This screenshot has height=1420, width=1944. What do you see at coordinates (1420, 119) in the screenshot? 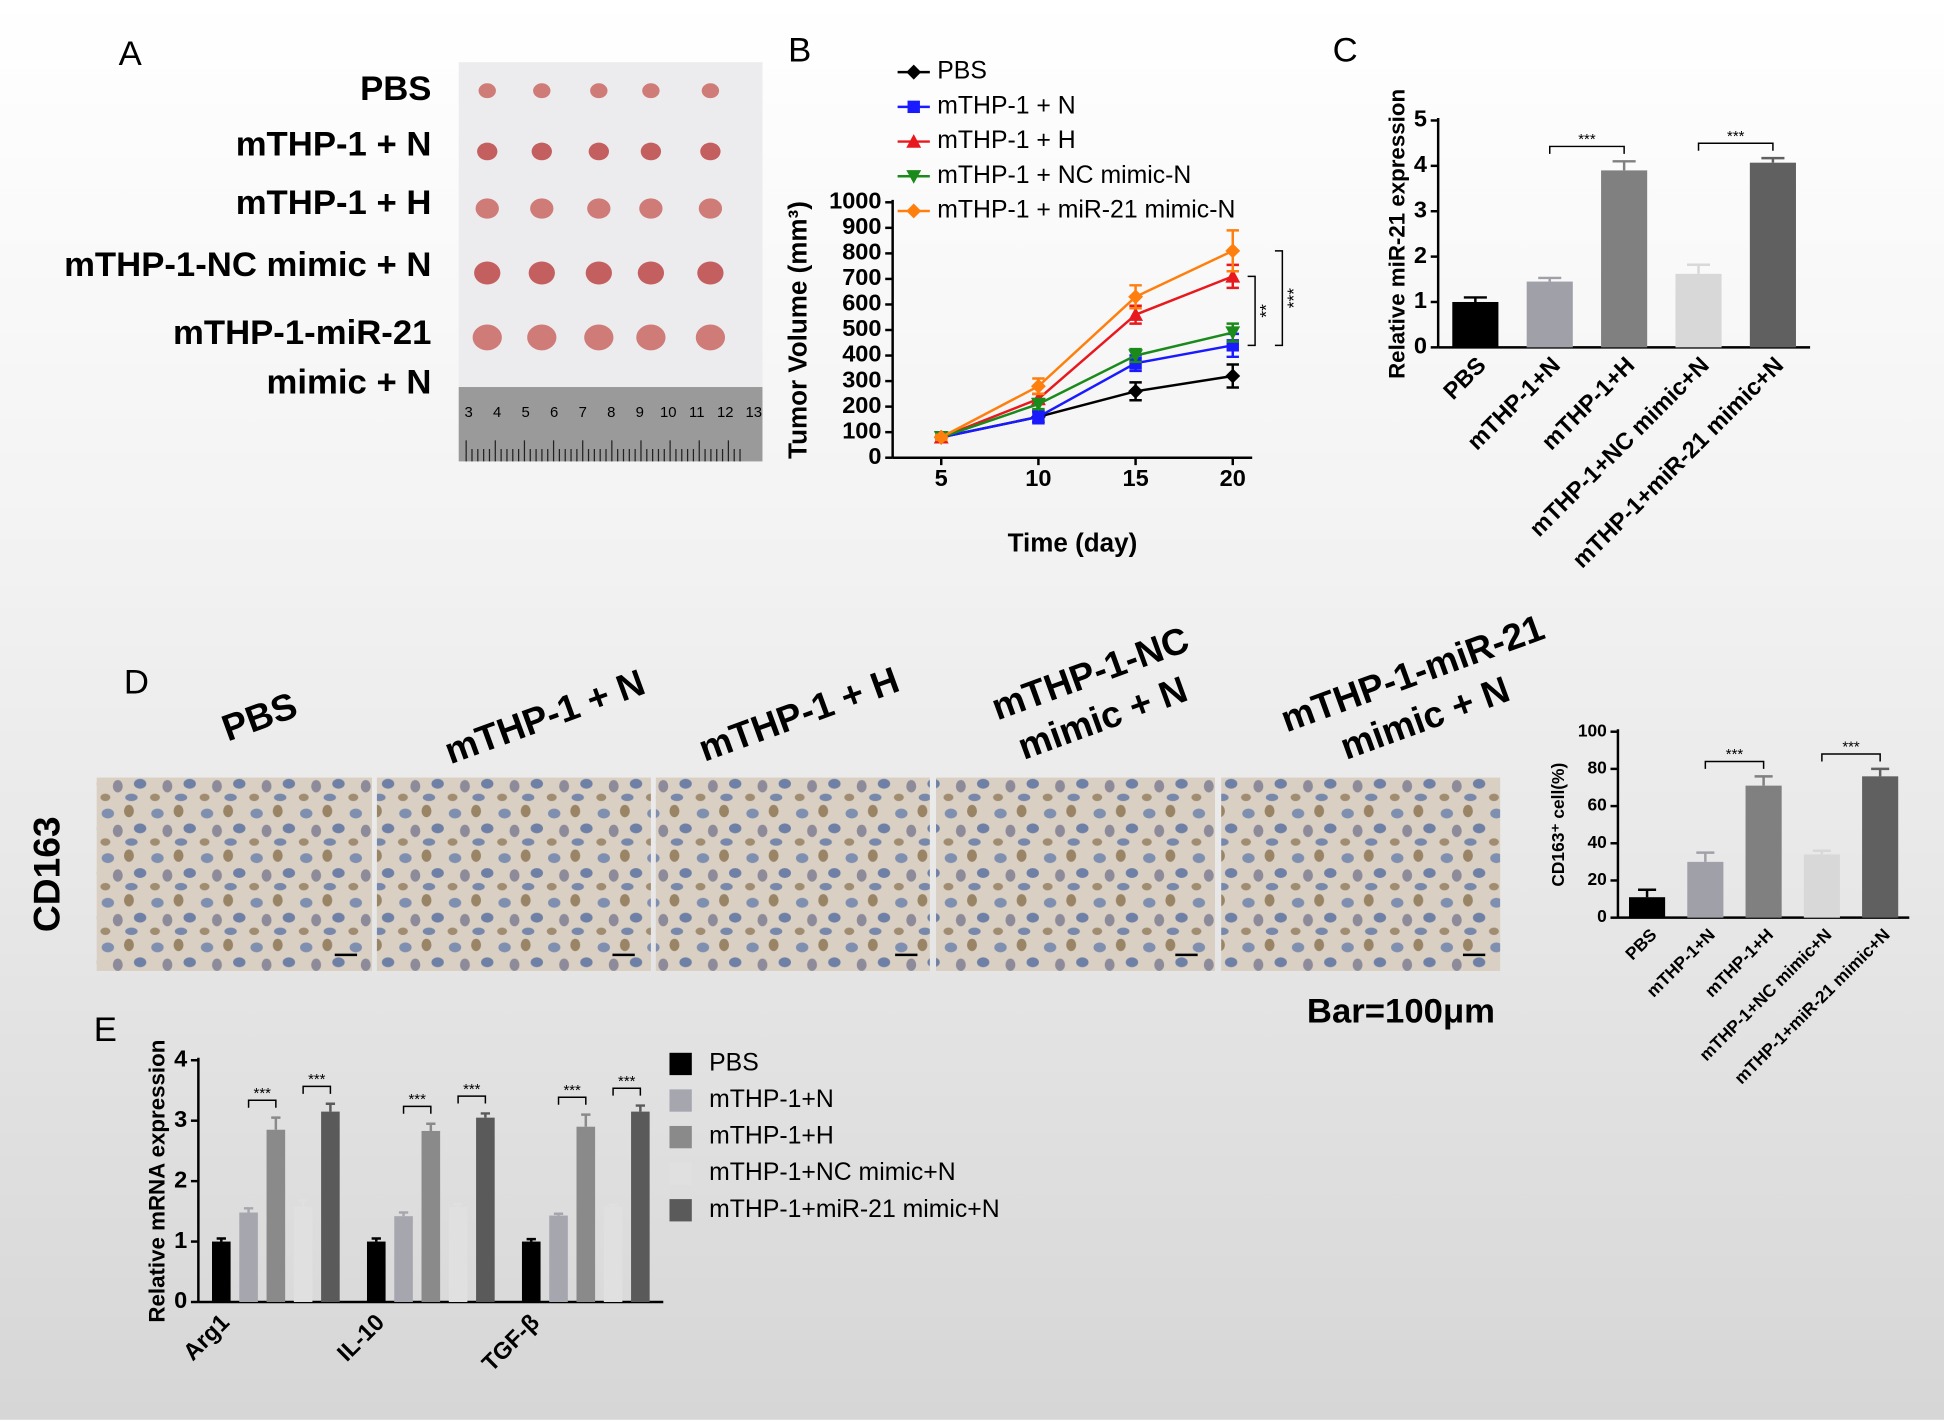
I see `y-tick-label: 5` at bounding box center [1420, 119].